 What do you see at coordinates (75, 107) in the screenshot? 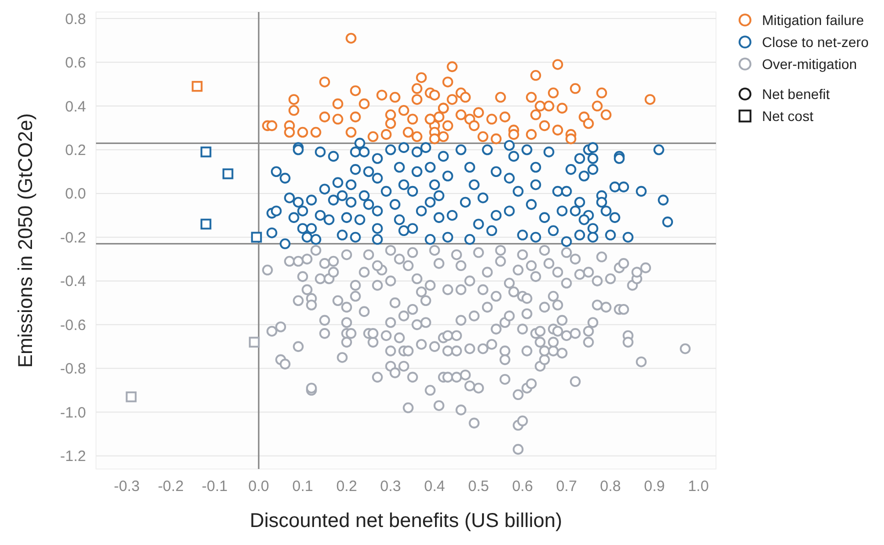
I see `y-tick-label: 0.4` at bounding box center [75, 107].